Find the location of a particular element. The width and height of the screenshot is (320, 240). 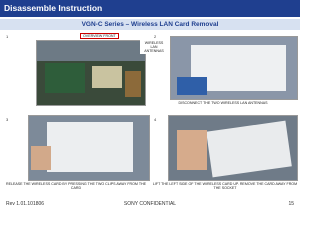

photo-label: OVERVIEW FRONT is located at coordinates (99, 36).